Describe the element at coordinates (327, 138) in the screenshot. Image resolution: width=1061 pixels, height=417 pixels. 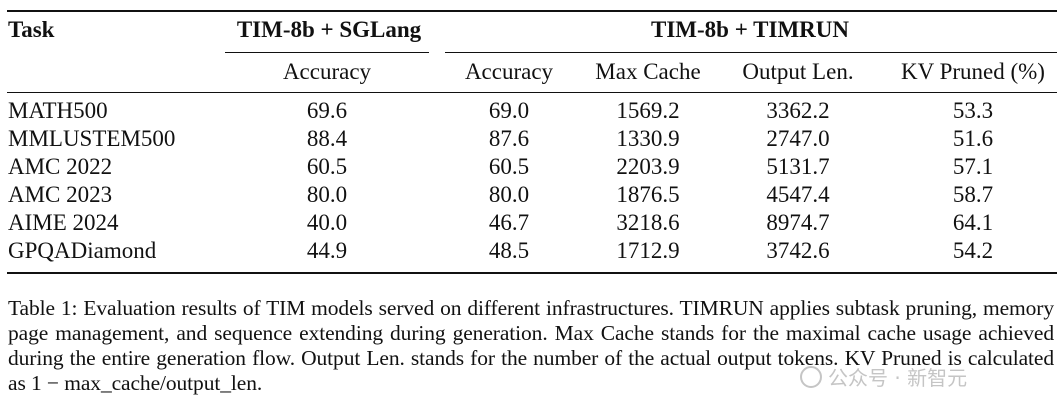
I see `table-cell: 88.4` at that location.